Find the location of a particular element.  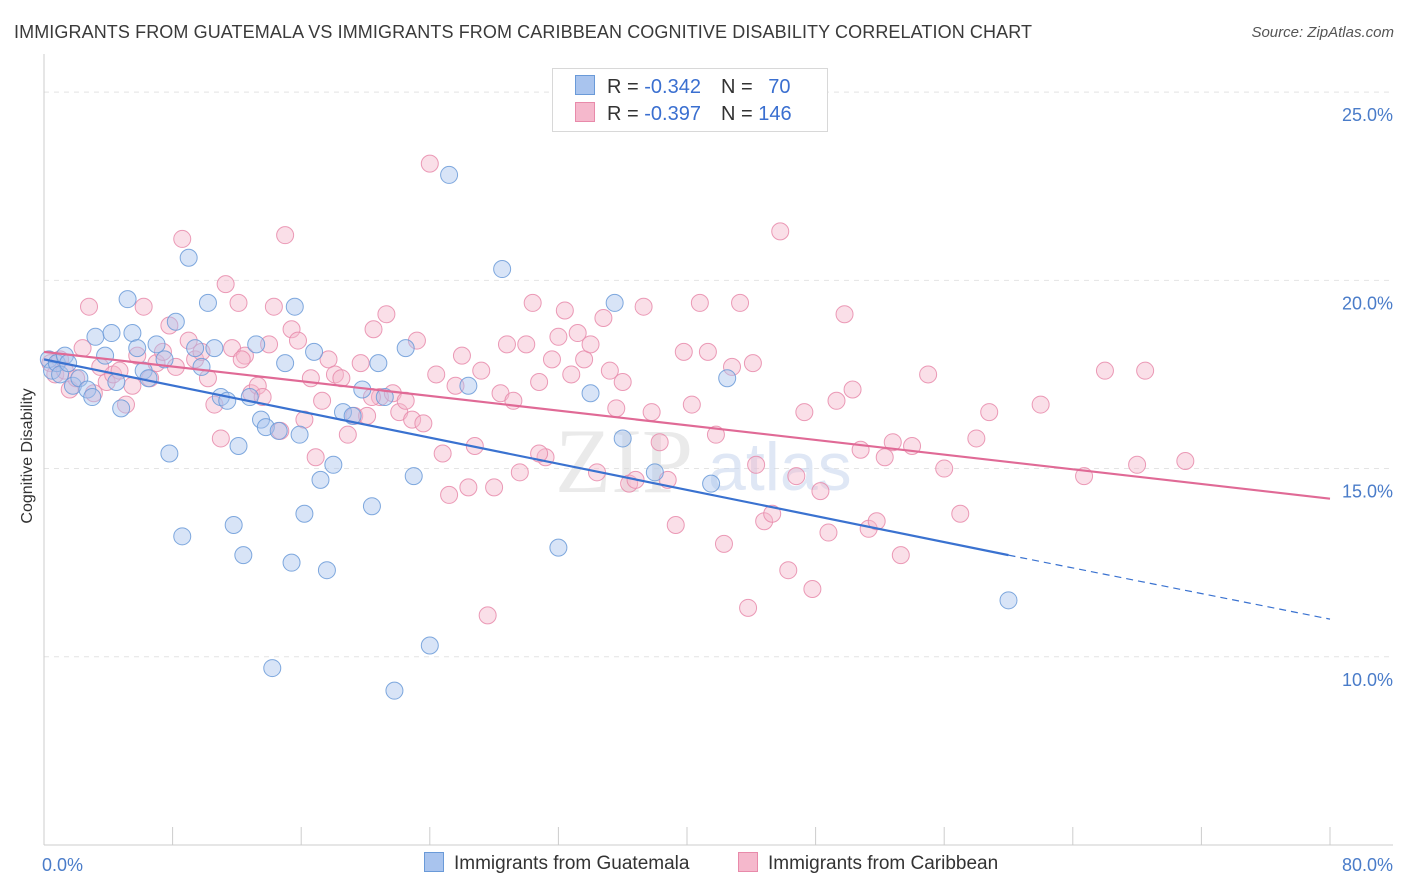

y-tick-labels: 10.0% 15.0% 20.0% 25.0% is located at coordinates (1367, 397).